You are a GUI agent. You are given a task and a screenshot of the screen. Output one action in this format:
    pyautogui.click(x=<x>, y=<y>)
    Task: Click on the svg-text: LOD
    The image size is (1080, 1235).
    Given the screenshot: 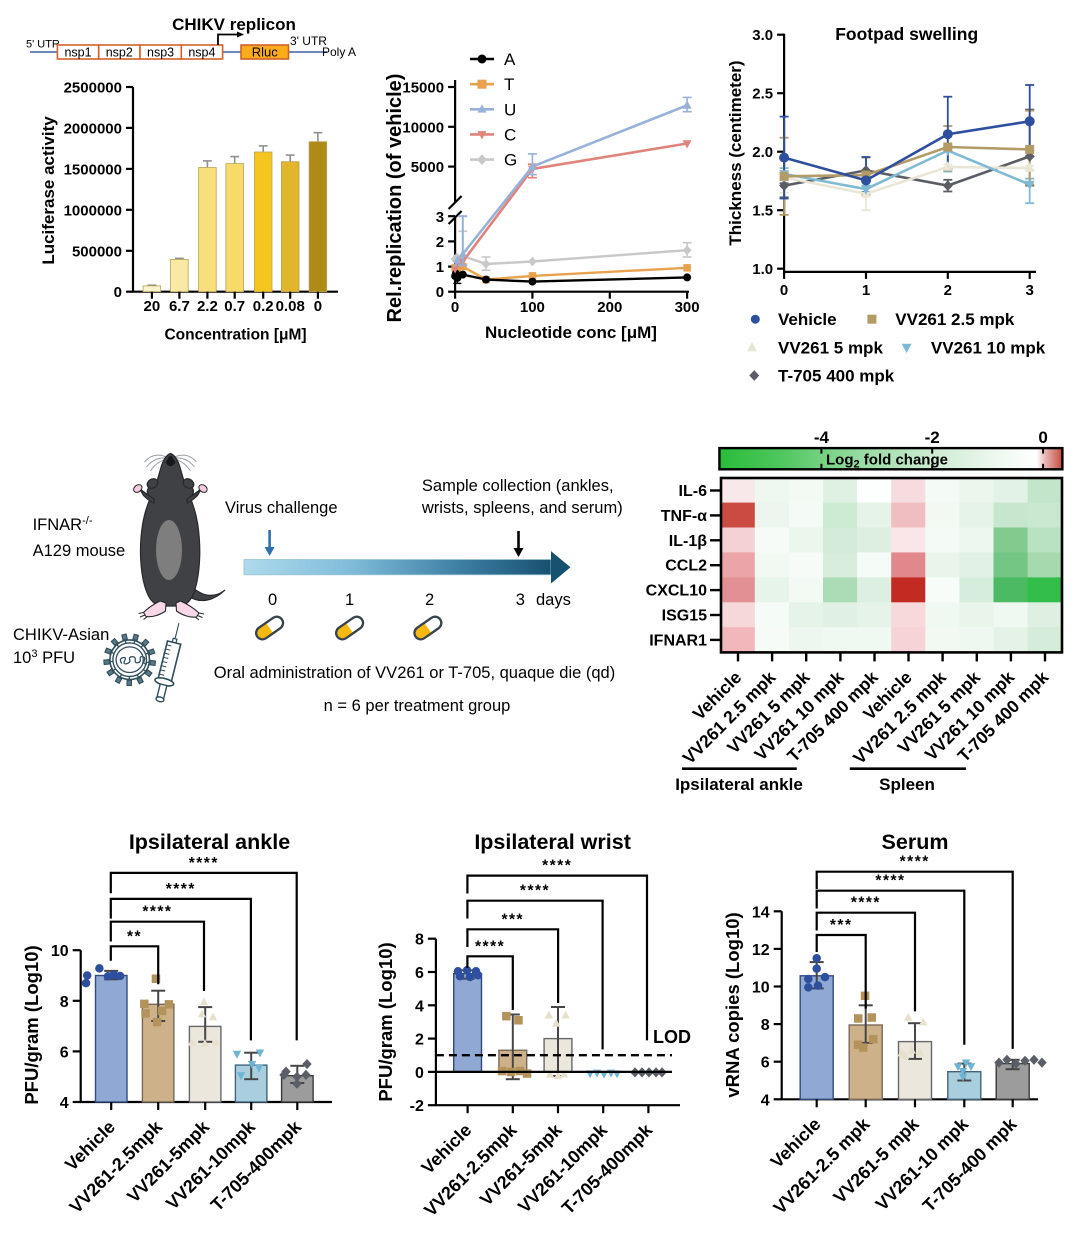 What is the action you would take?
    pyautogui.click(x=672, y=1037)
    